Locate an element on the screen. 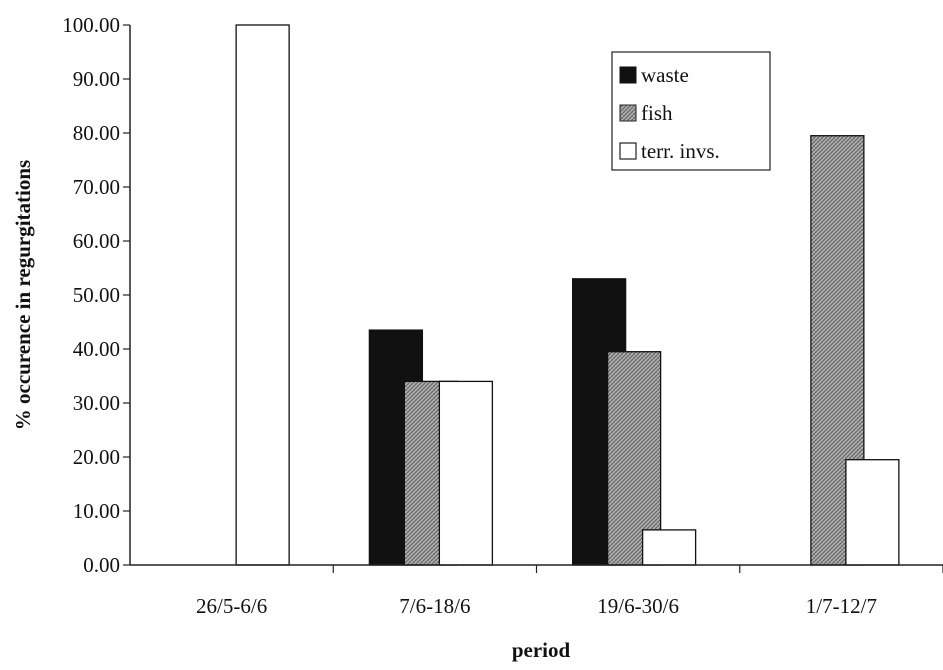 Image resolution: width=943 pixels, height=670 pixels. x-tick-label: 1/7-12/7 is located at coordinates (841, 606).